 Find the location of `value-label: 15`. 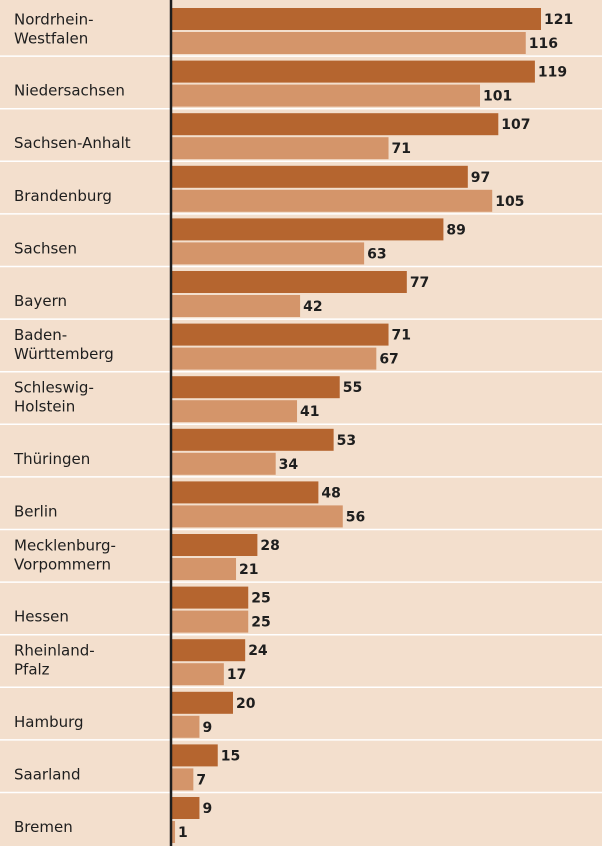

value-label: 15 is located at coordinates (230, 756).